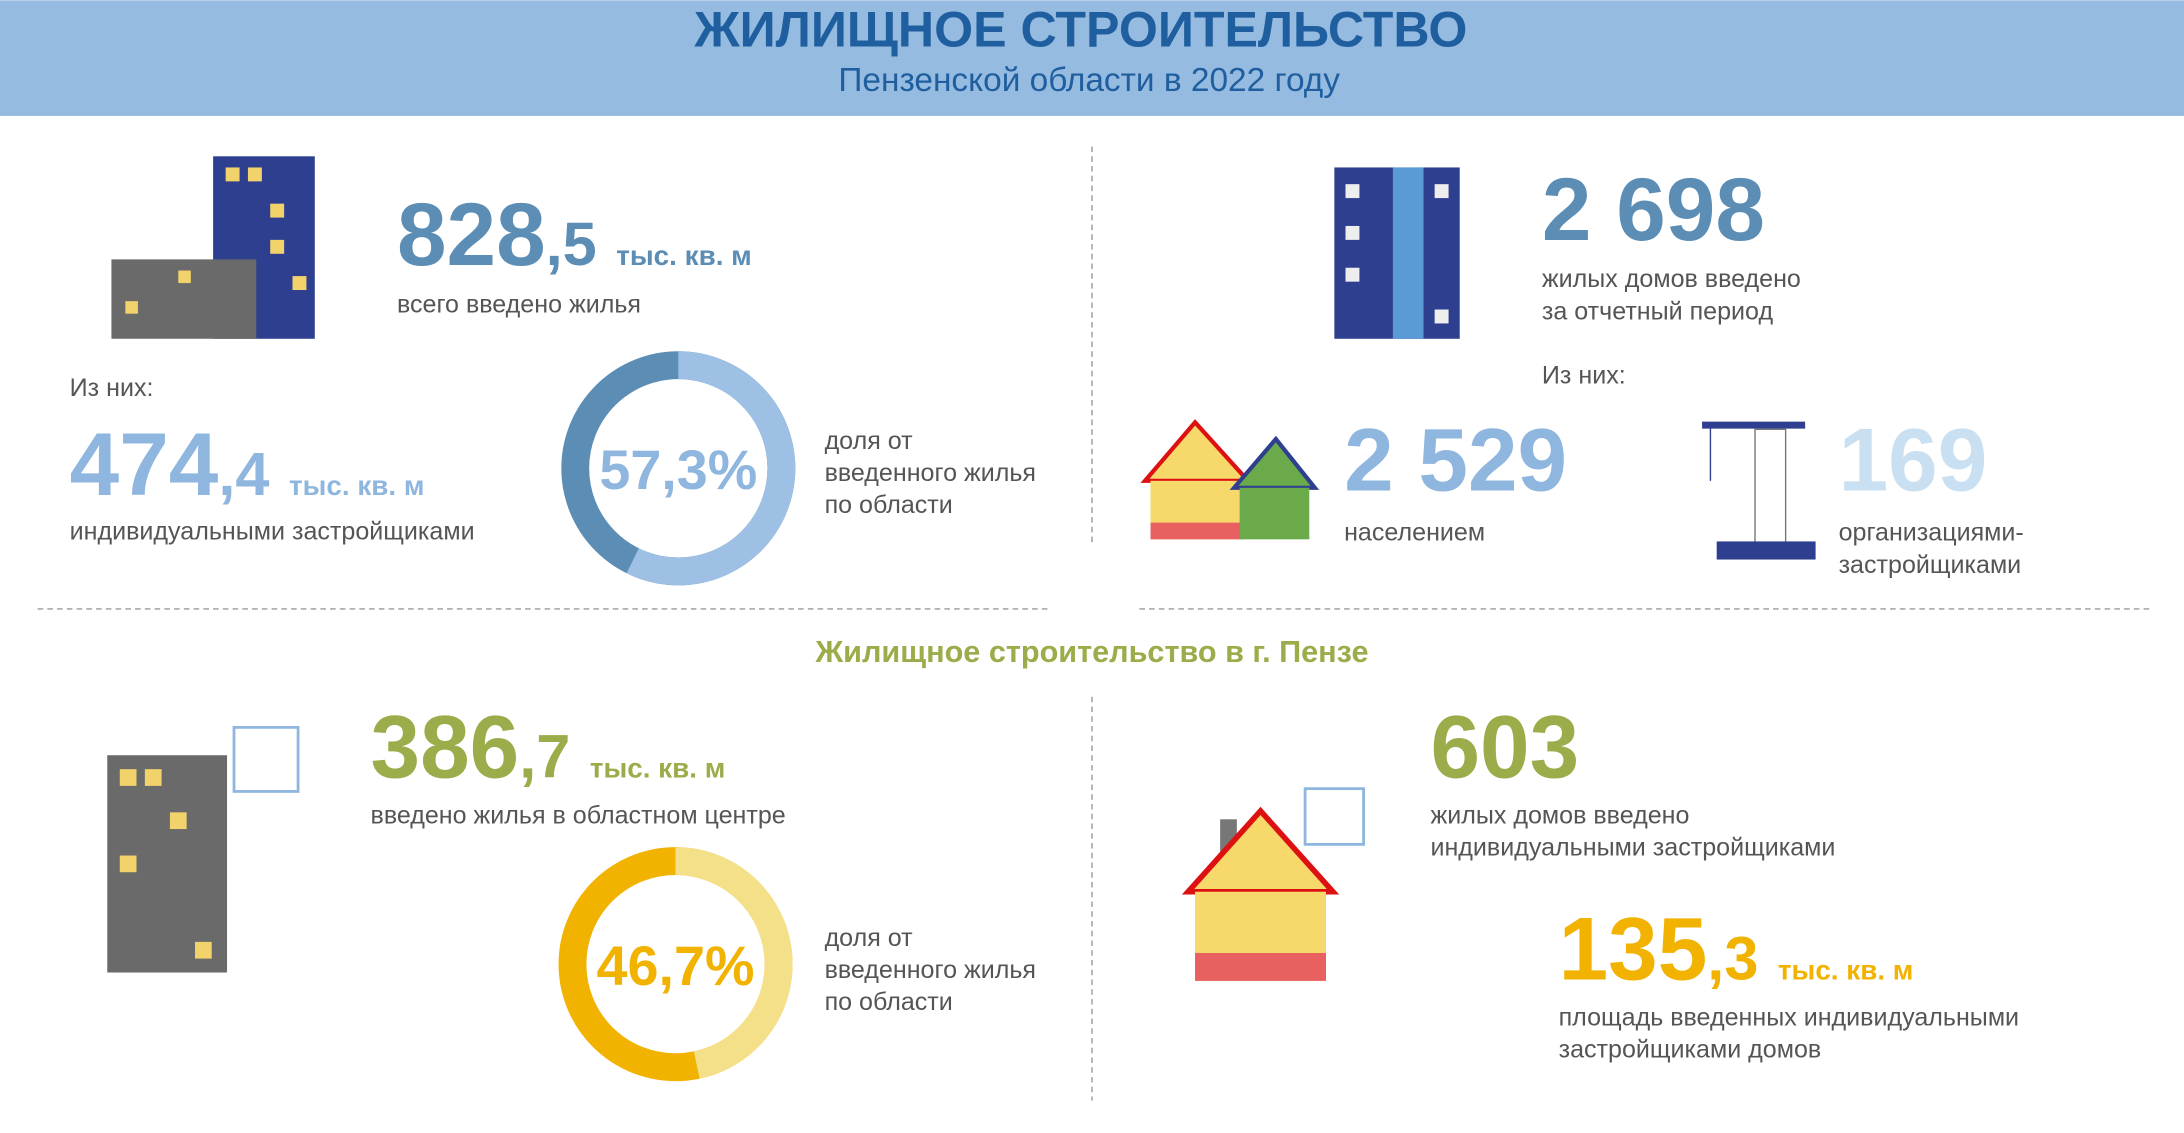 This screenshot has width=2184, height=1133. What do you see at coordinates (1397, 253) in the screenshot?
I see `icon-apartment` at bounding box center [1397, 253].